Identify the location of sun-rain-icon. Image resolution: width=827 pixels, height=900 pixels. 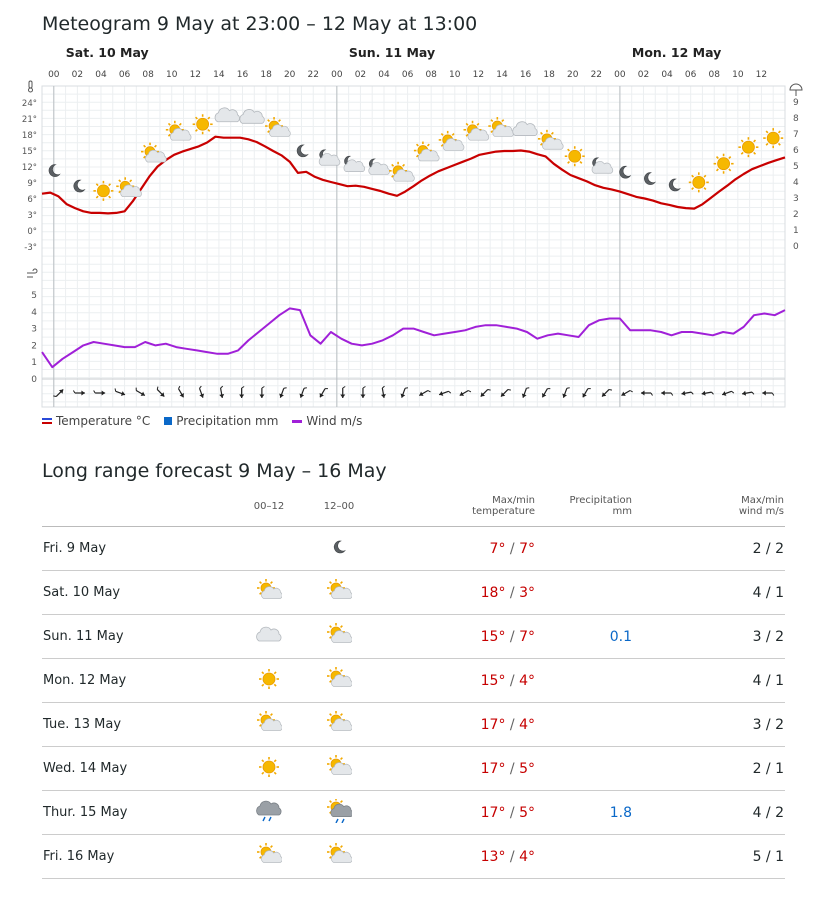
(339, 810).